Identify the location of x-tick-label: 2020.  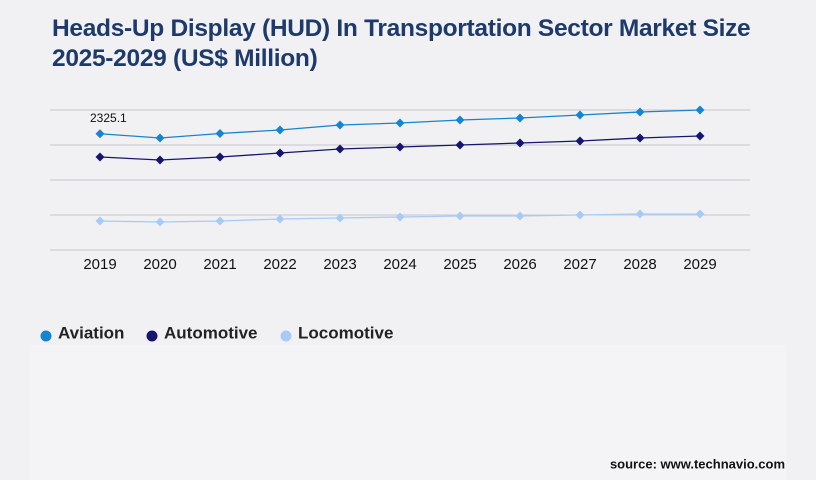
(159, 264).